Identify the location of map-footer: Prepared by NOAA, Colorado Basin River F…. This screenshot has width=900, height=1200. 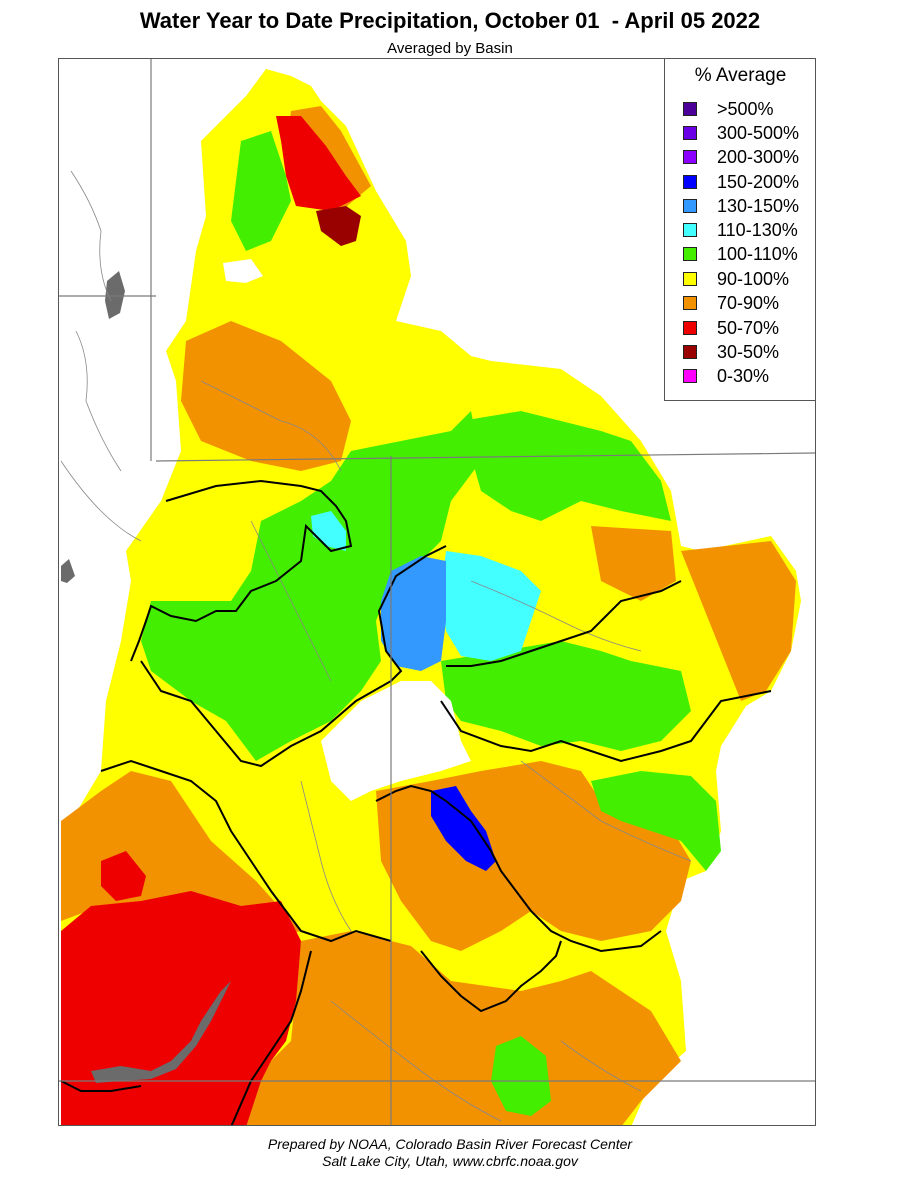
(450, 1153).